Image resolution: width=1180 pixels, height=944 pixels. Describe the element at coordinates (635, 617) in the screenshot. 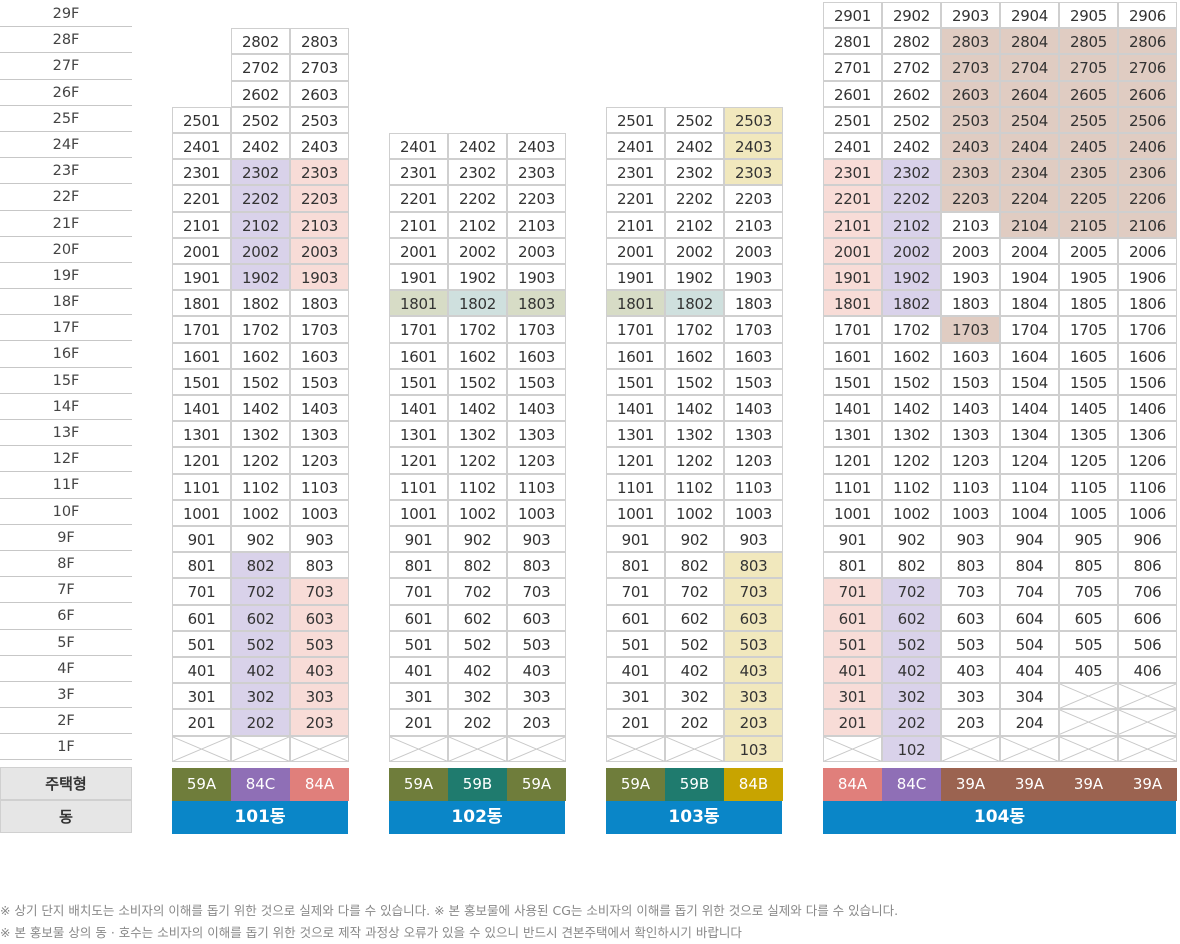

I see `unit-cell: 601` at that location.